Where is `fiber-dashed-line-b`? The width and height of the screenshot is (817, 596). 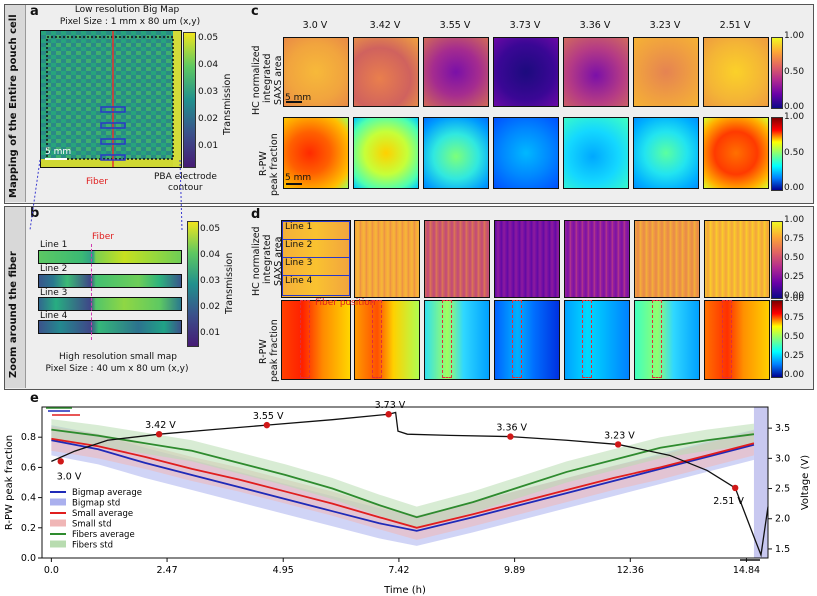 fiber-dashed-line-b is located at coordinates (91, 292).